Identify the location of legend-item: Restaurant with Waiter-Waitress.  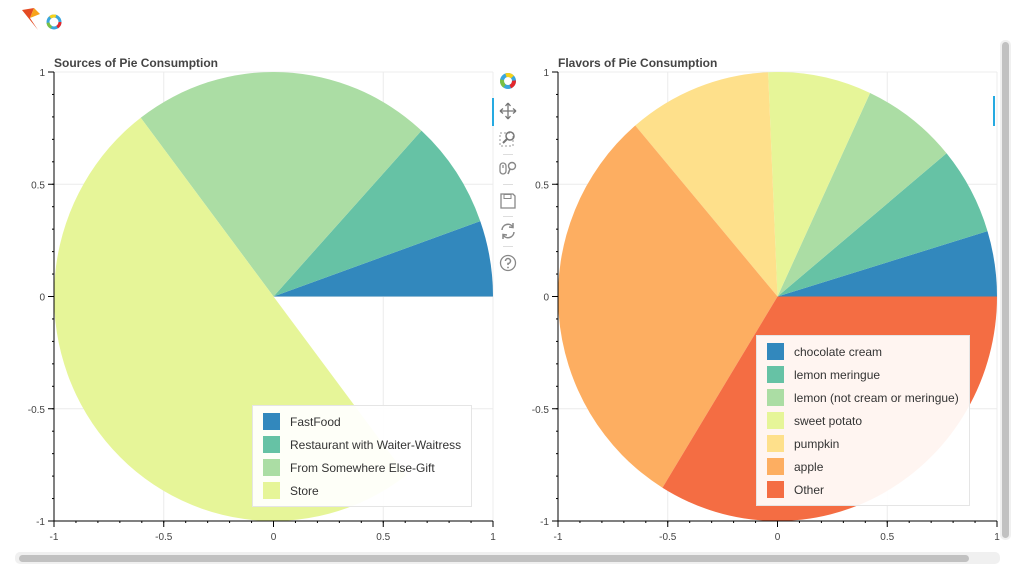
(362, 444).